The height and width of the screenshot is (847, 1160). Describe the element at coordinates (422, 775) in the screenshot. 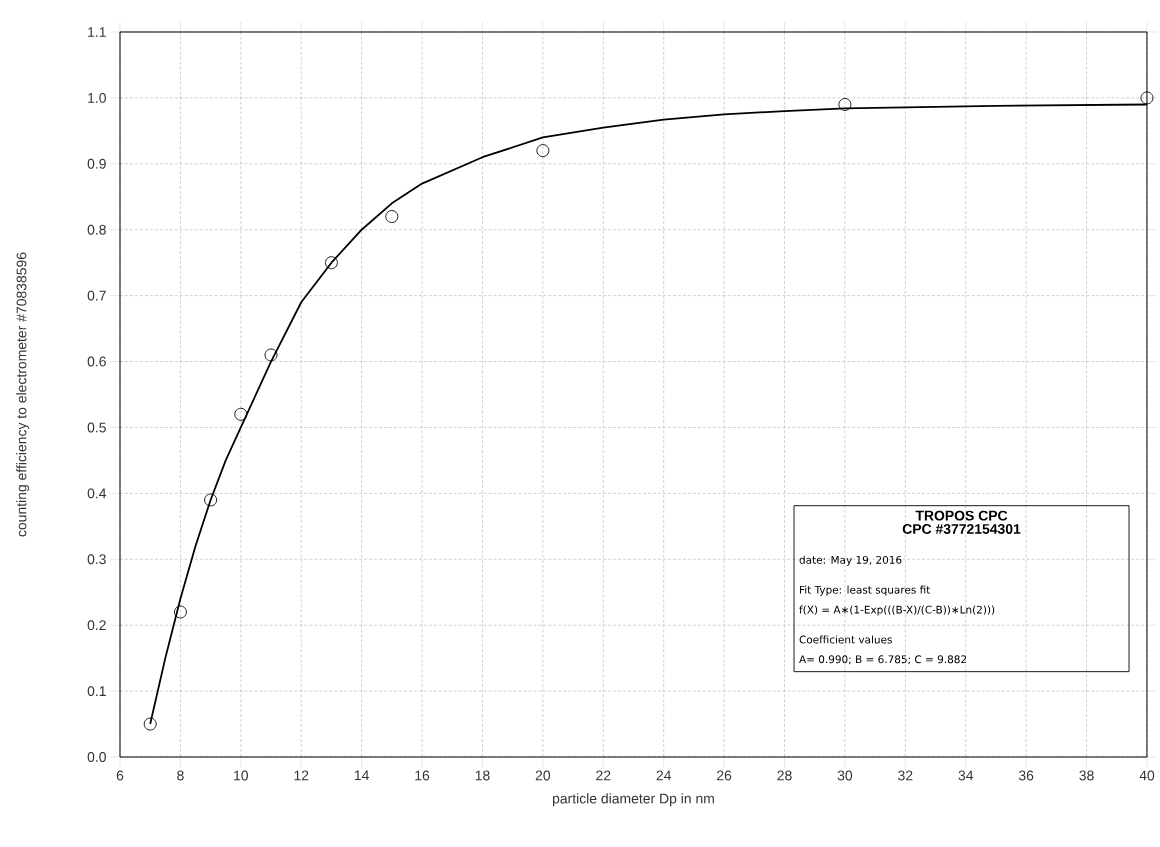

I see `x-tick-label: 16` at that location.